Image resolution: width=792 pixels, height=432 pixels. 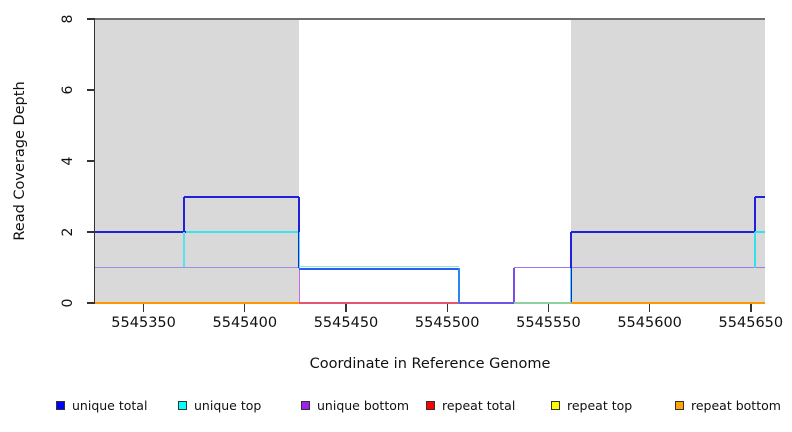 What do you see at coordinates (548, 323) in the screenshot?
I see `x-tick-label: 5545550` at bounding box center [548, 323].